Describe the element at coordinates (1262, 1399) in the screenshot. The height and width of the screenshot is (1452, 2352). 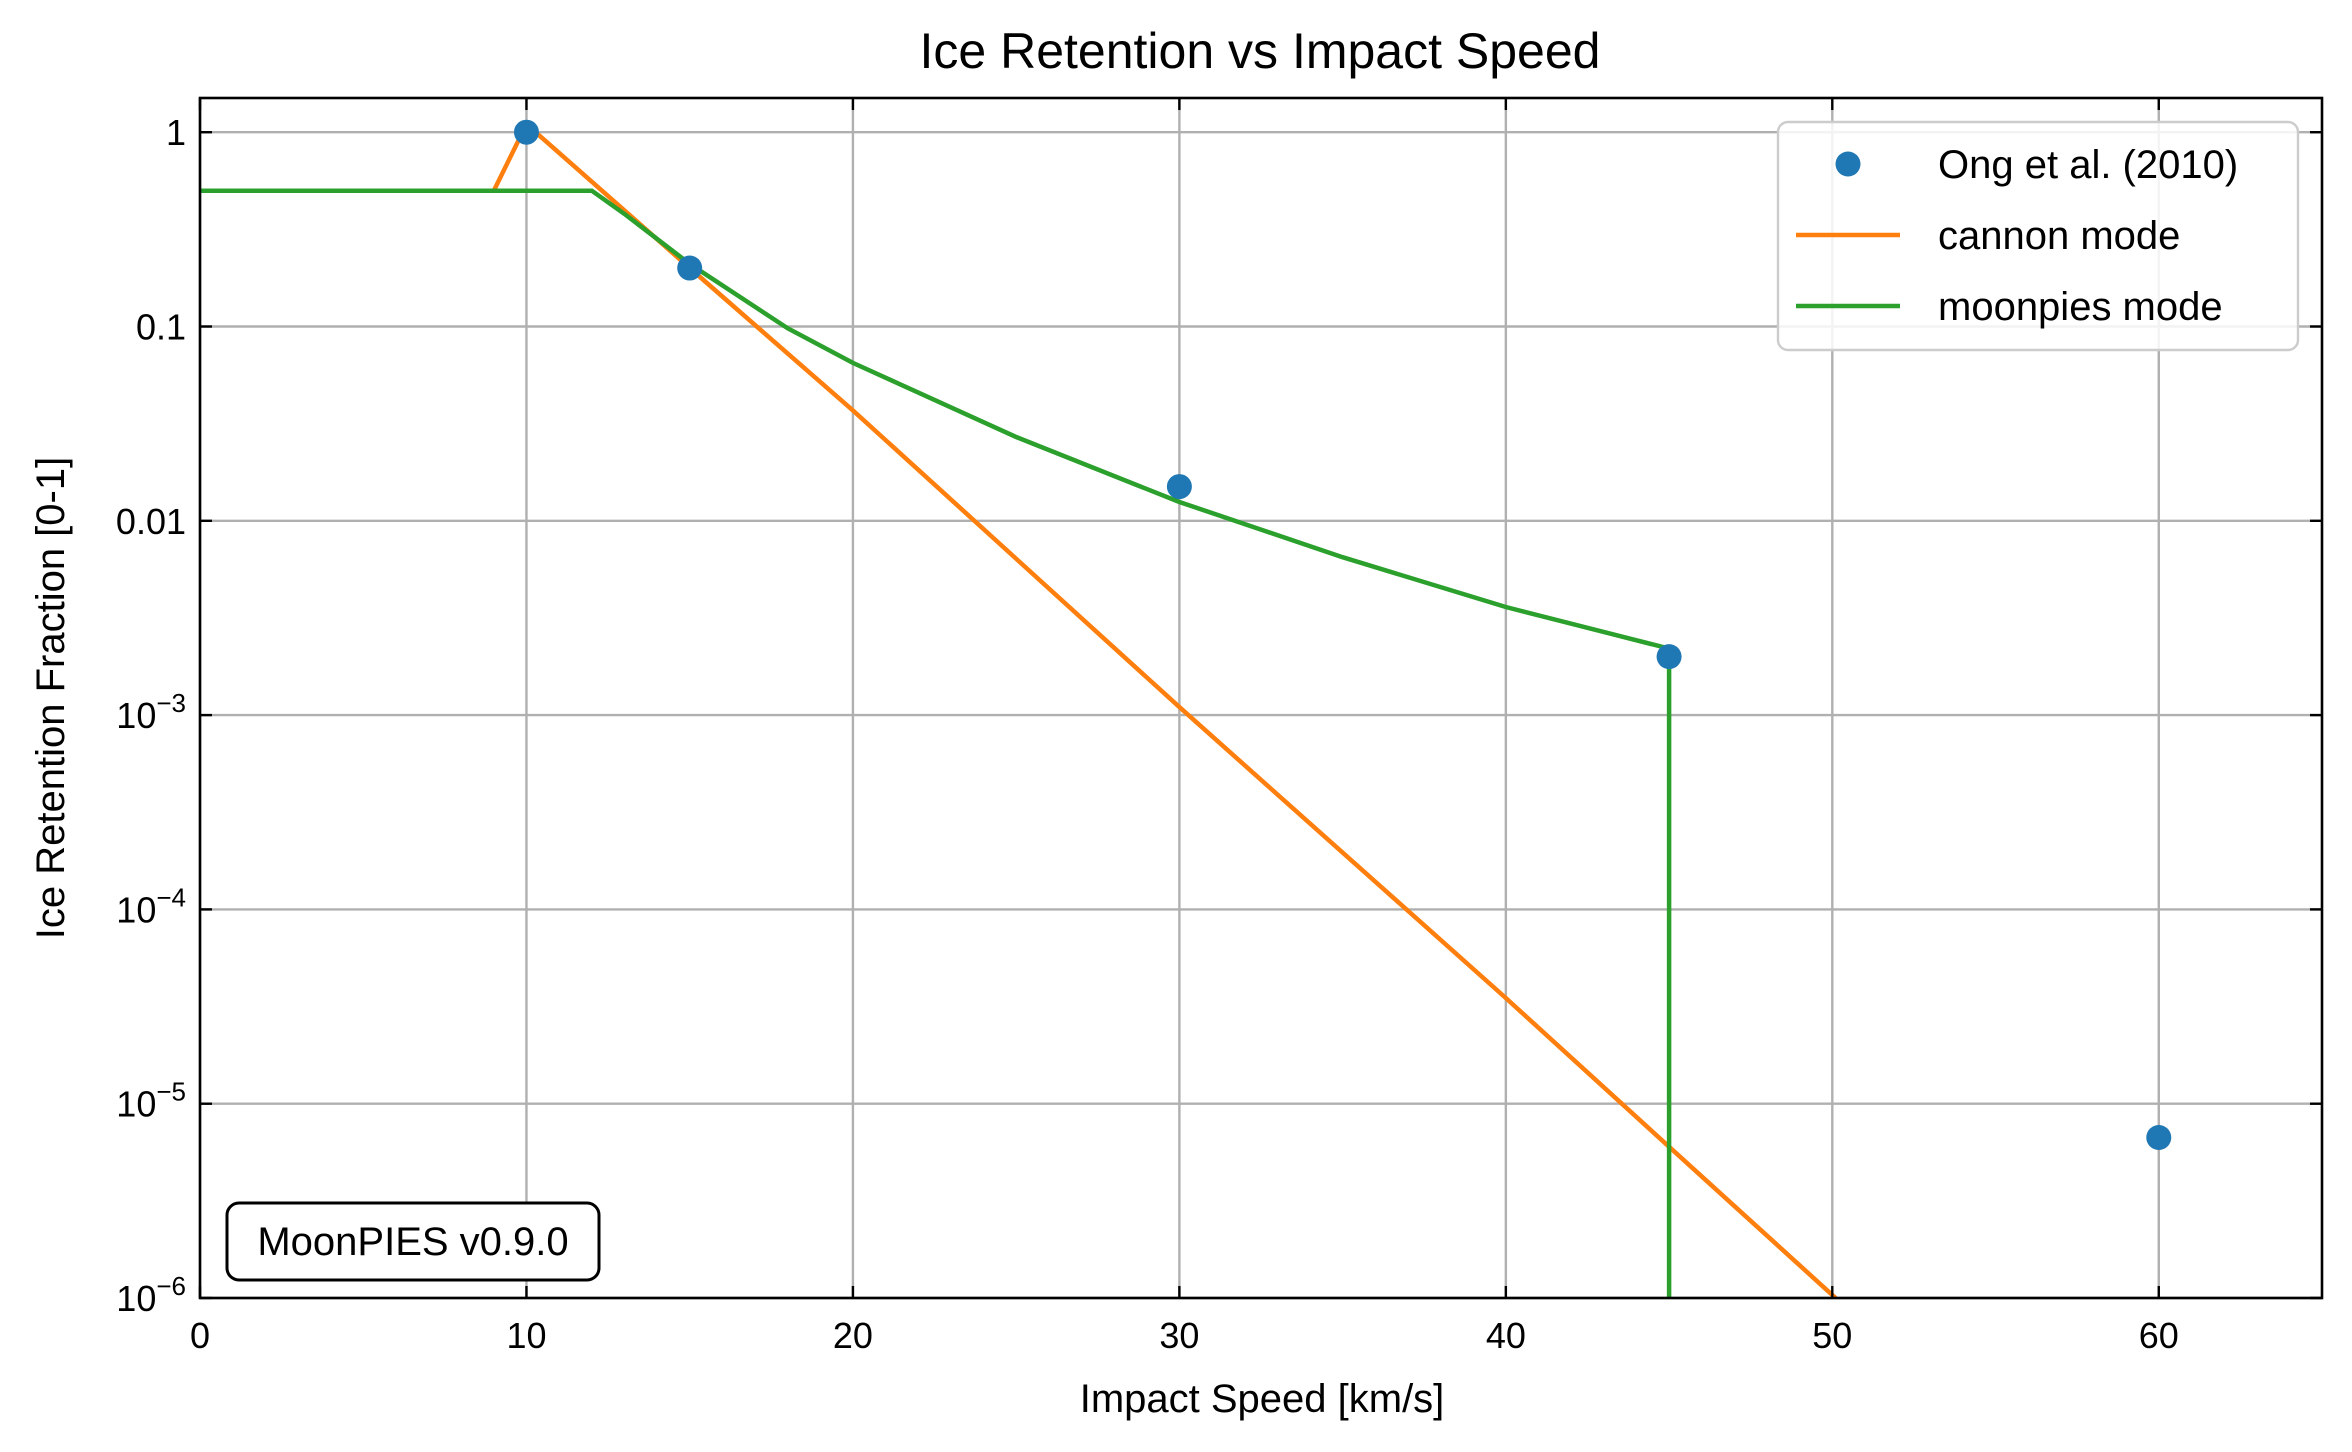
I see `x-axis-title: Impact Speed [km/s]` at that location.